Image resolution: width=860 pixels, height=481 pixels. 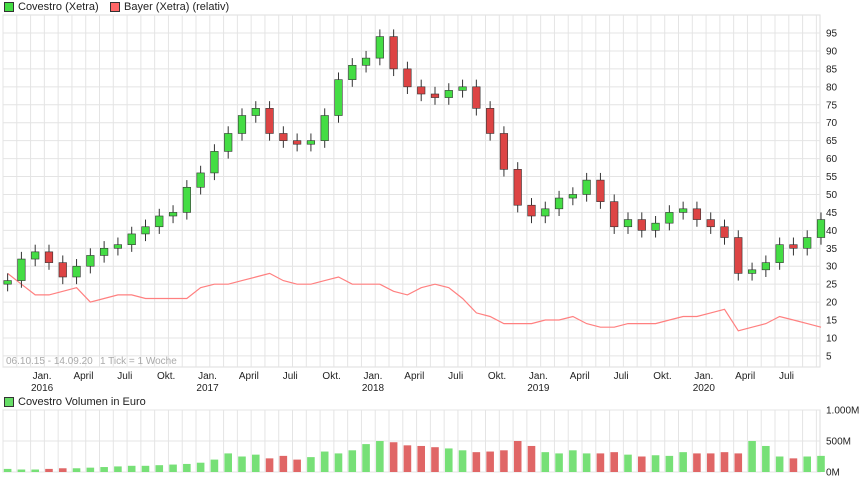 I want to click on y-tick-label: 45, so click(x=832, y=213).